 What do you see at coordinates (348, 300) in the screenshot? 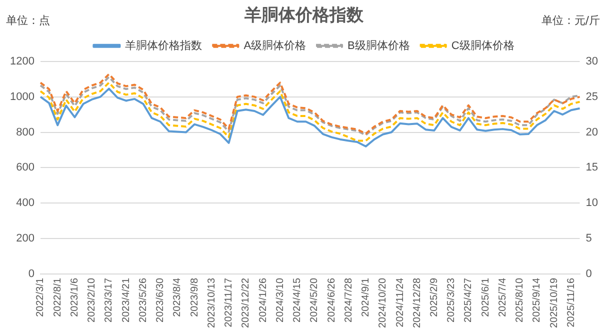
I see `x-tick-label: 2024/7/28` at bounding box center [348, 300].